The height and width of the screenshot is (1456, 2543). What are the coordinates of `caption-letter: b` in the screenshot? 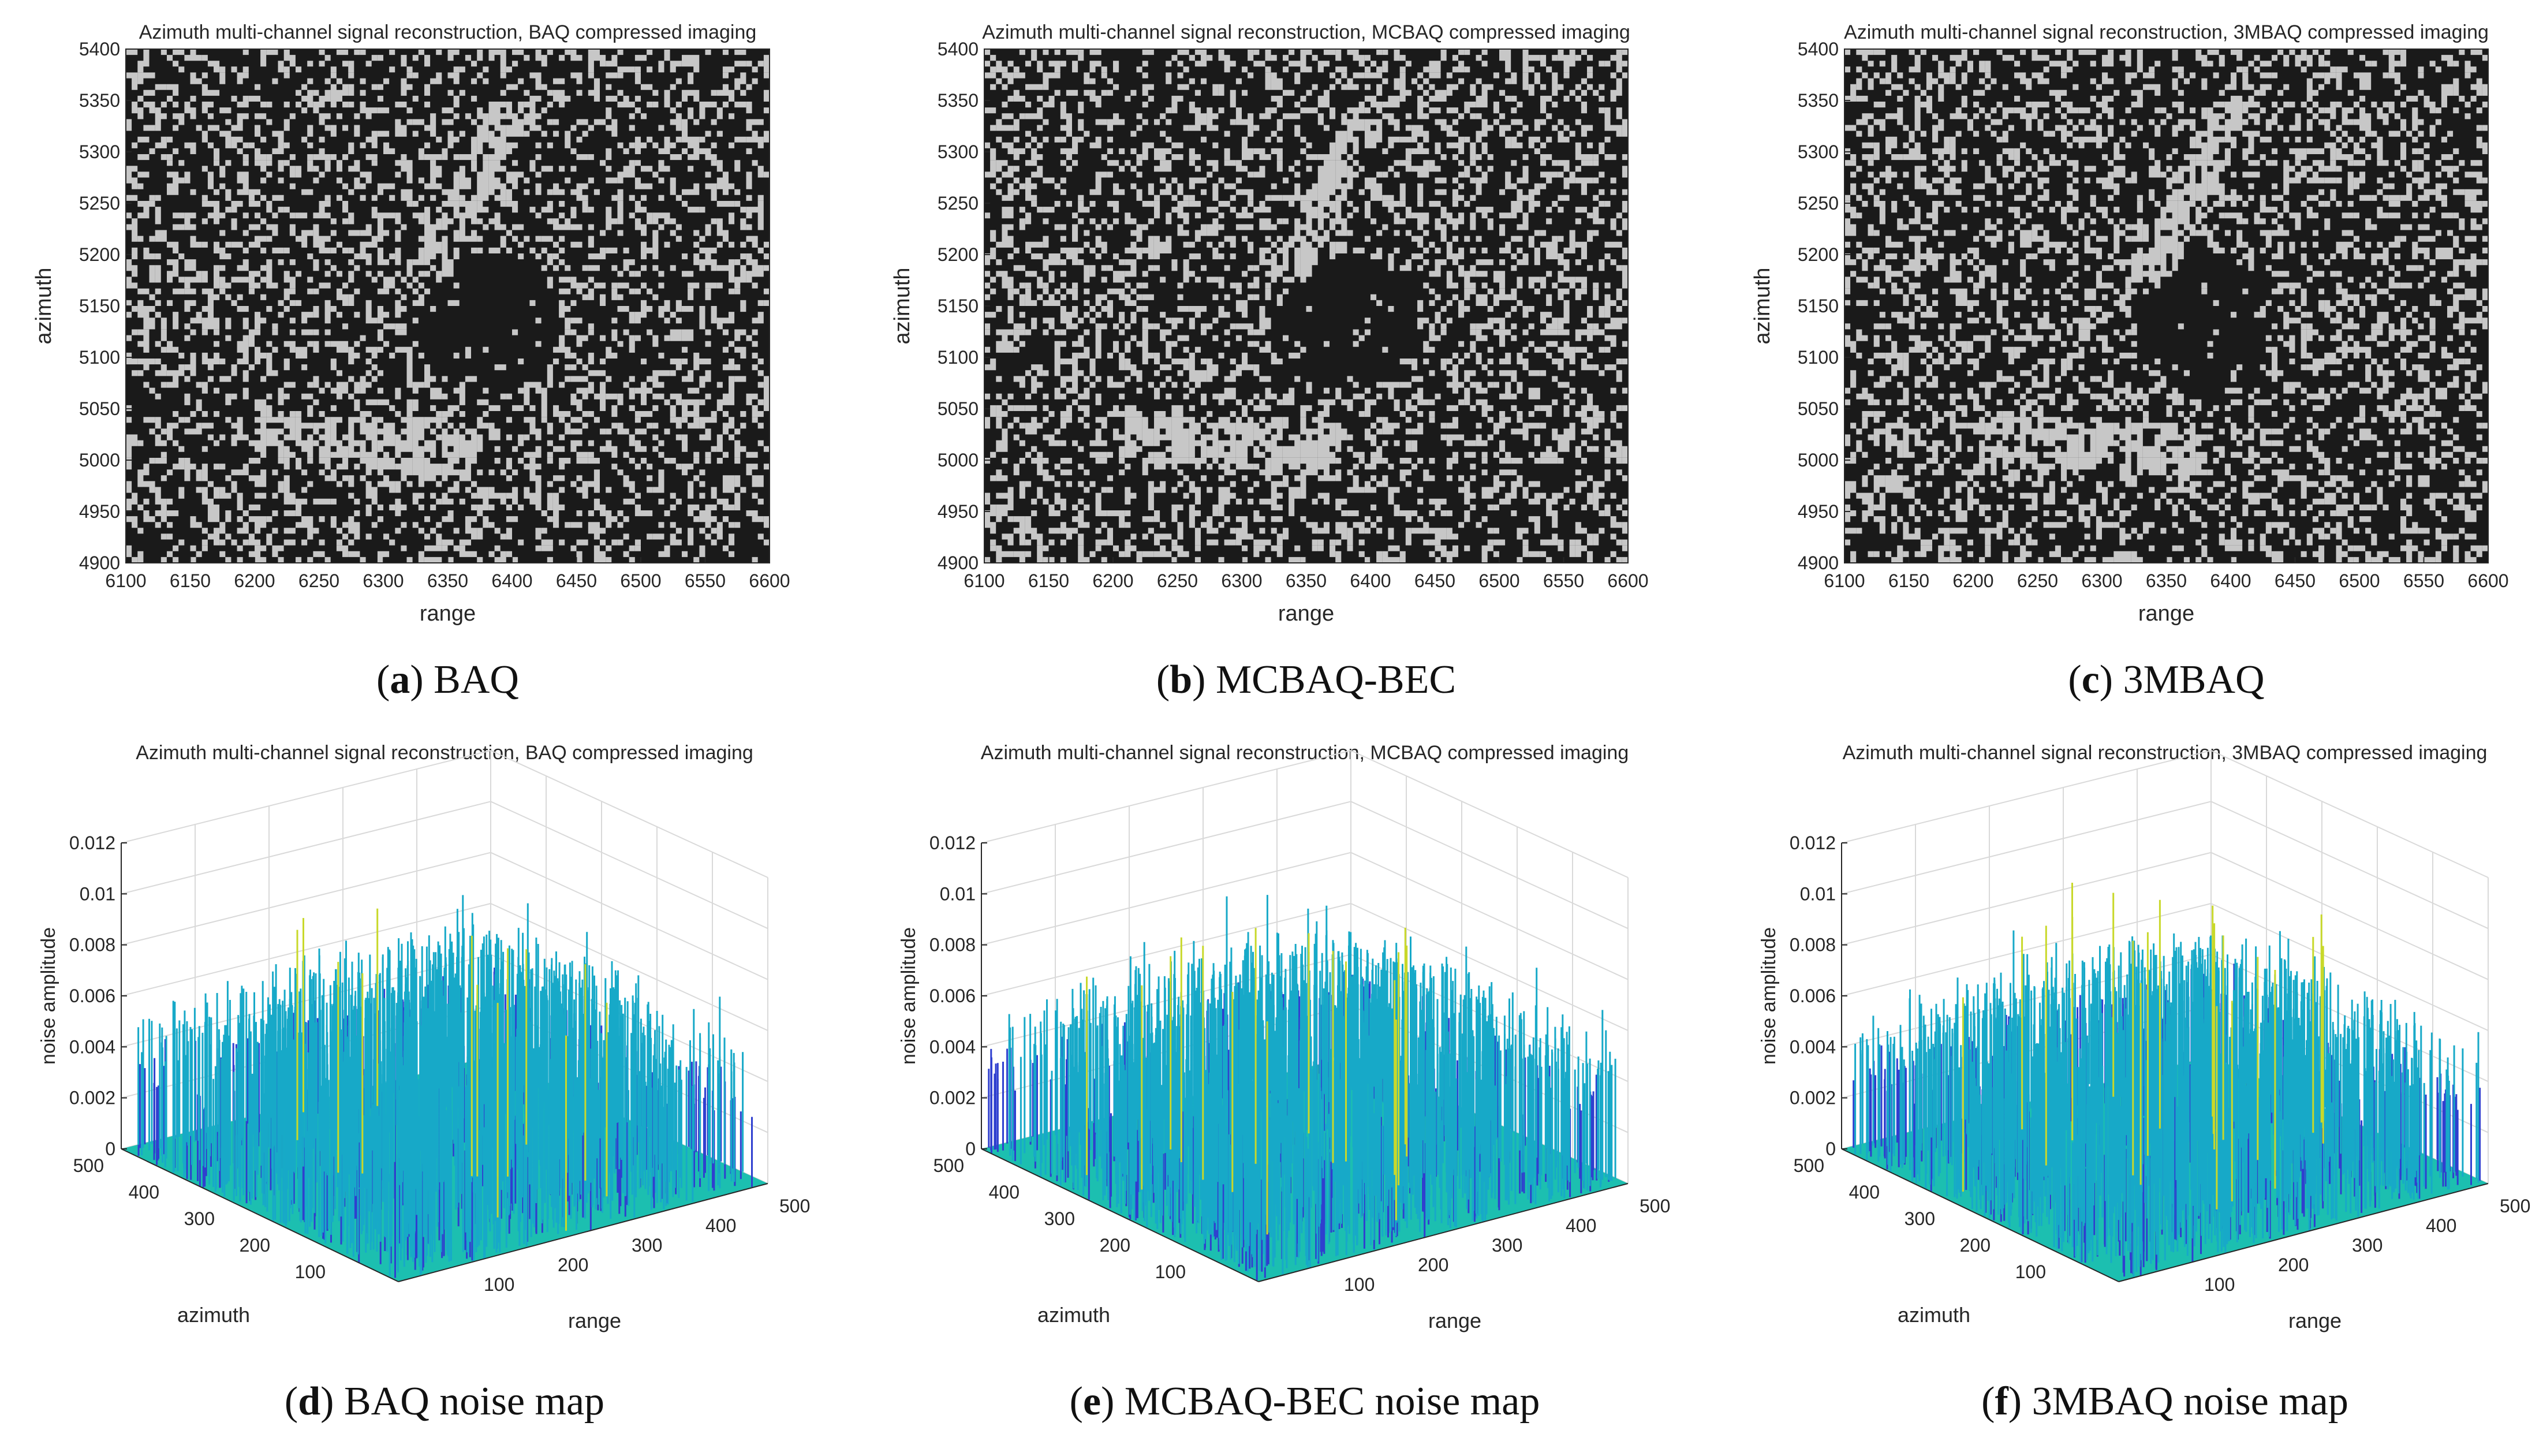 It's located at (1181, 680).